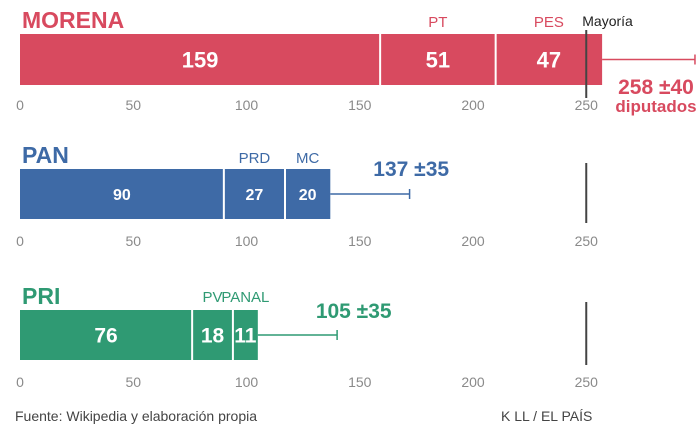 Image resolution: width=700 pixels, height=439 pixels. What do you see at coordinates (307, 158) in the screenshot?
I see `party-label: MC` at bounding box center [307, 158].